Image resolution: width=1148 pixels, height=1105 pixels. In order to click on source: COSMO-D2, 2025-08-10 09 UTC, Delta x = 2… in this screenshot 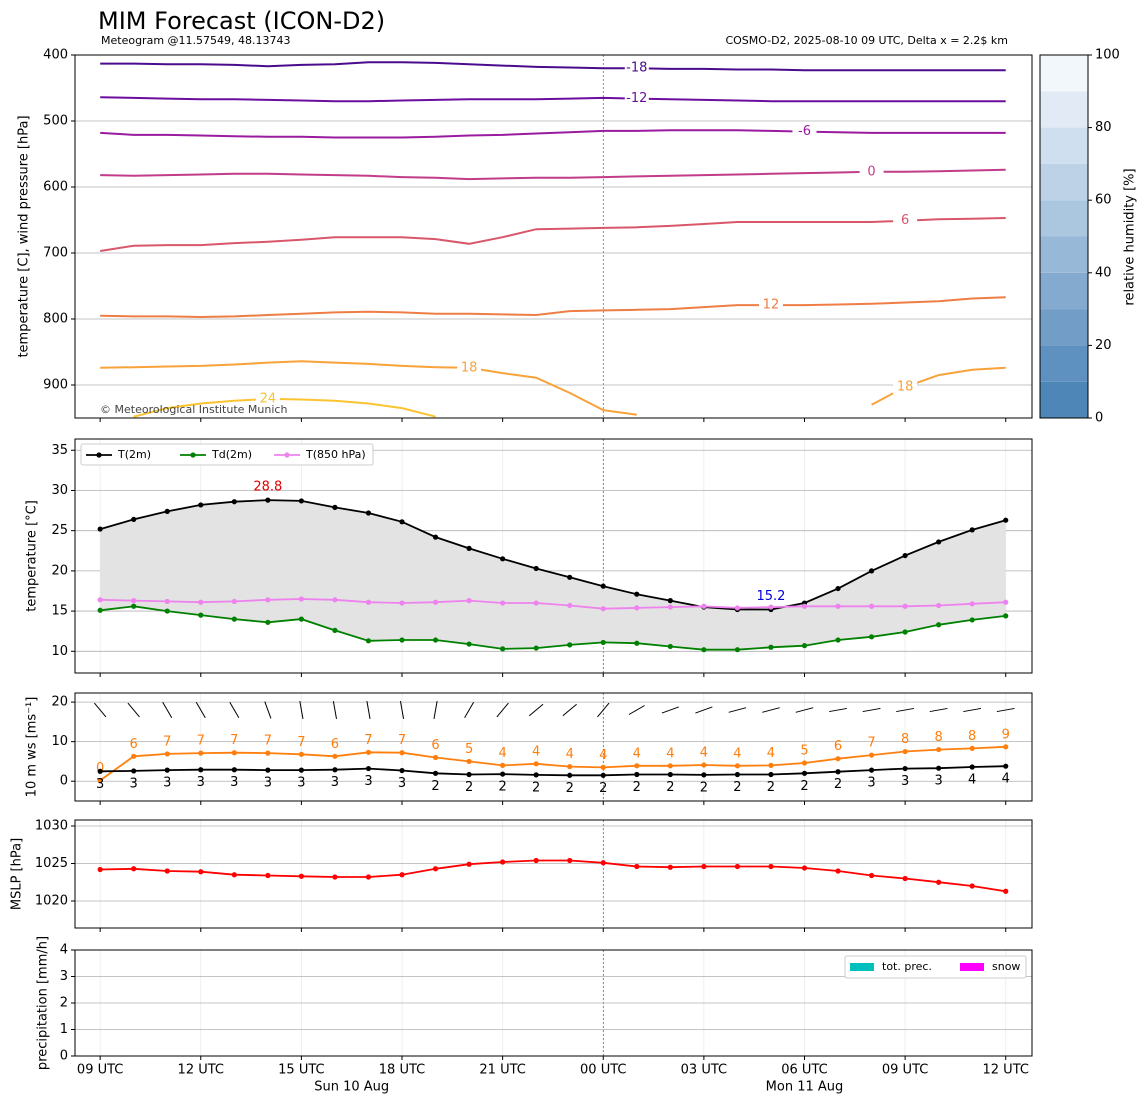, I will do `click(866, 40)`.